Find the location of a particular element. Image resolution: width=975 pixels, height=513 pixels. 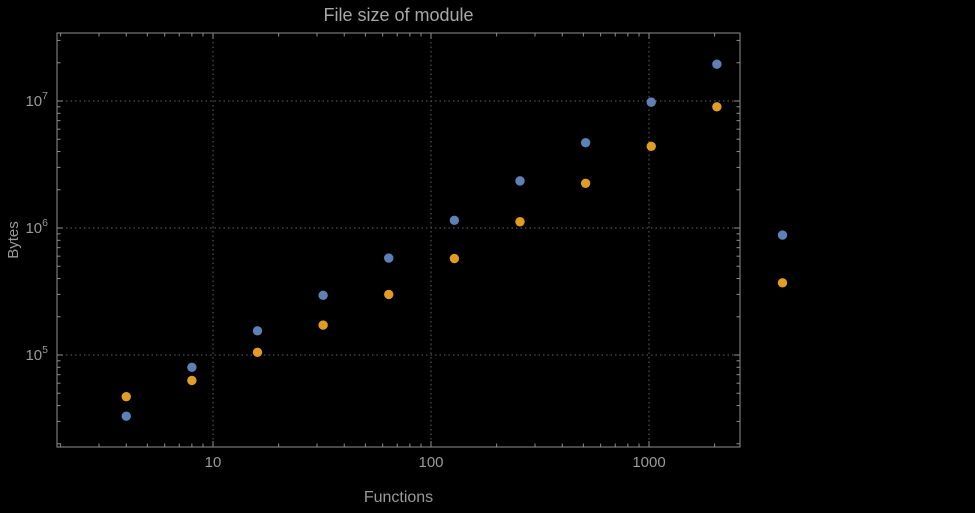

y-tick-label: 10⁵ is located at coordinates (36, 354).